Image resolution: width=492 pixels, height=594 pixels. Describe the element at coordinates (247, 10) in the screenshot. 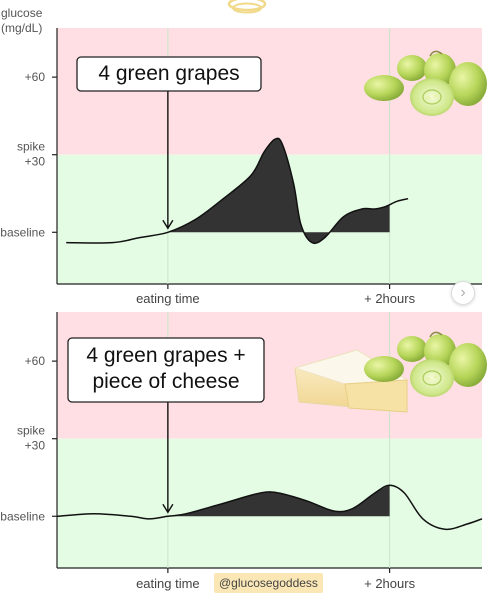

I see `halo-icon` at that location.